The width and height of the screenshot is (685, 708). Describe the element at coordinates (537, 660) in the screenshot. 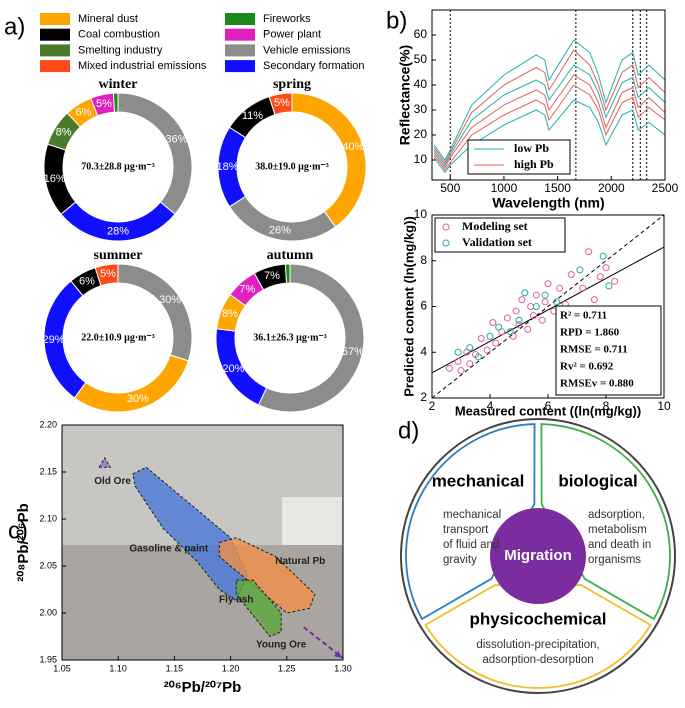

I see `section-text: adsorption-desorption` at that location.